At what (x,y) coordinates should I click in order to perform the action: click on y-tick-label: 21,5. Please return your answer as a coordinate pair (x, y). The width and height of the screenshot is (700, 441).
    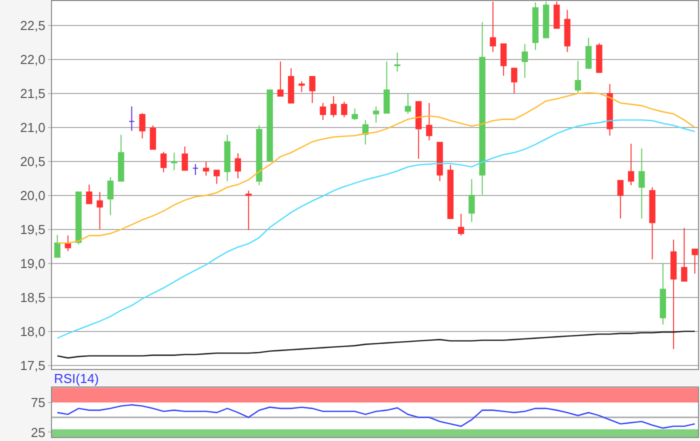
    Looking at the image, I should click on (33, 94).